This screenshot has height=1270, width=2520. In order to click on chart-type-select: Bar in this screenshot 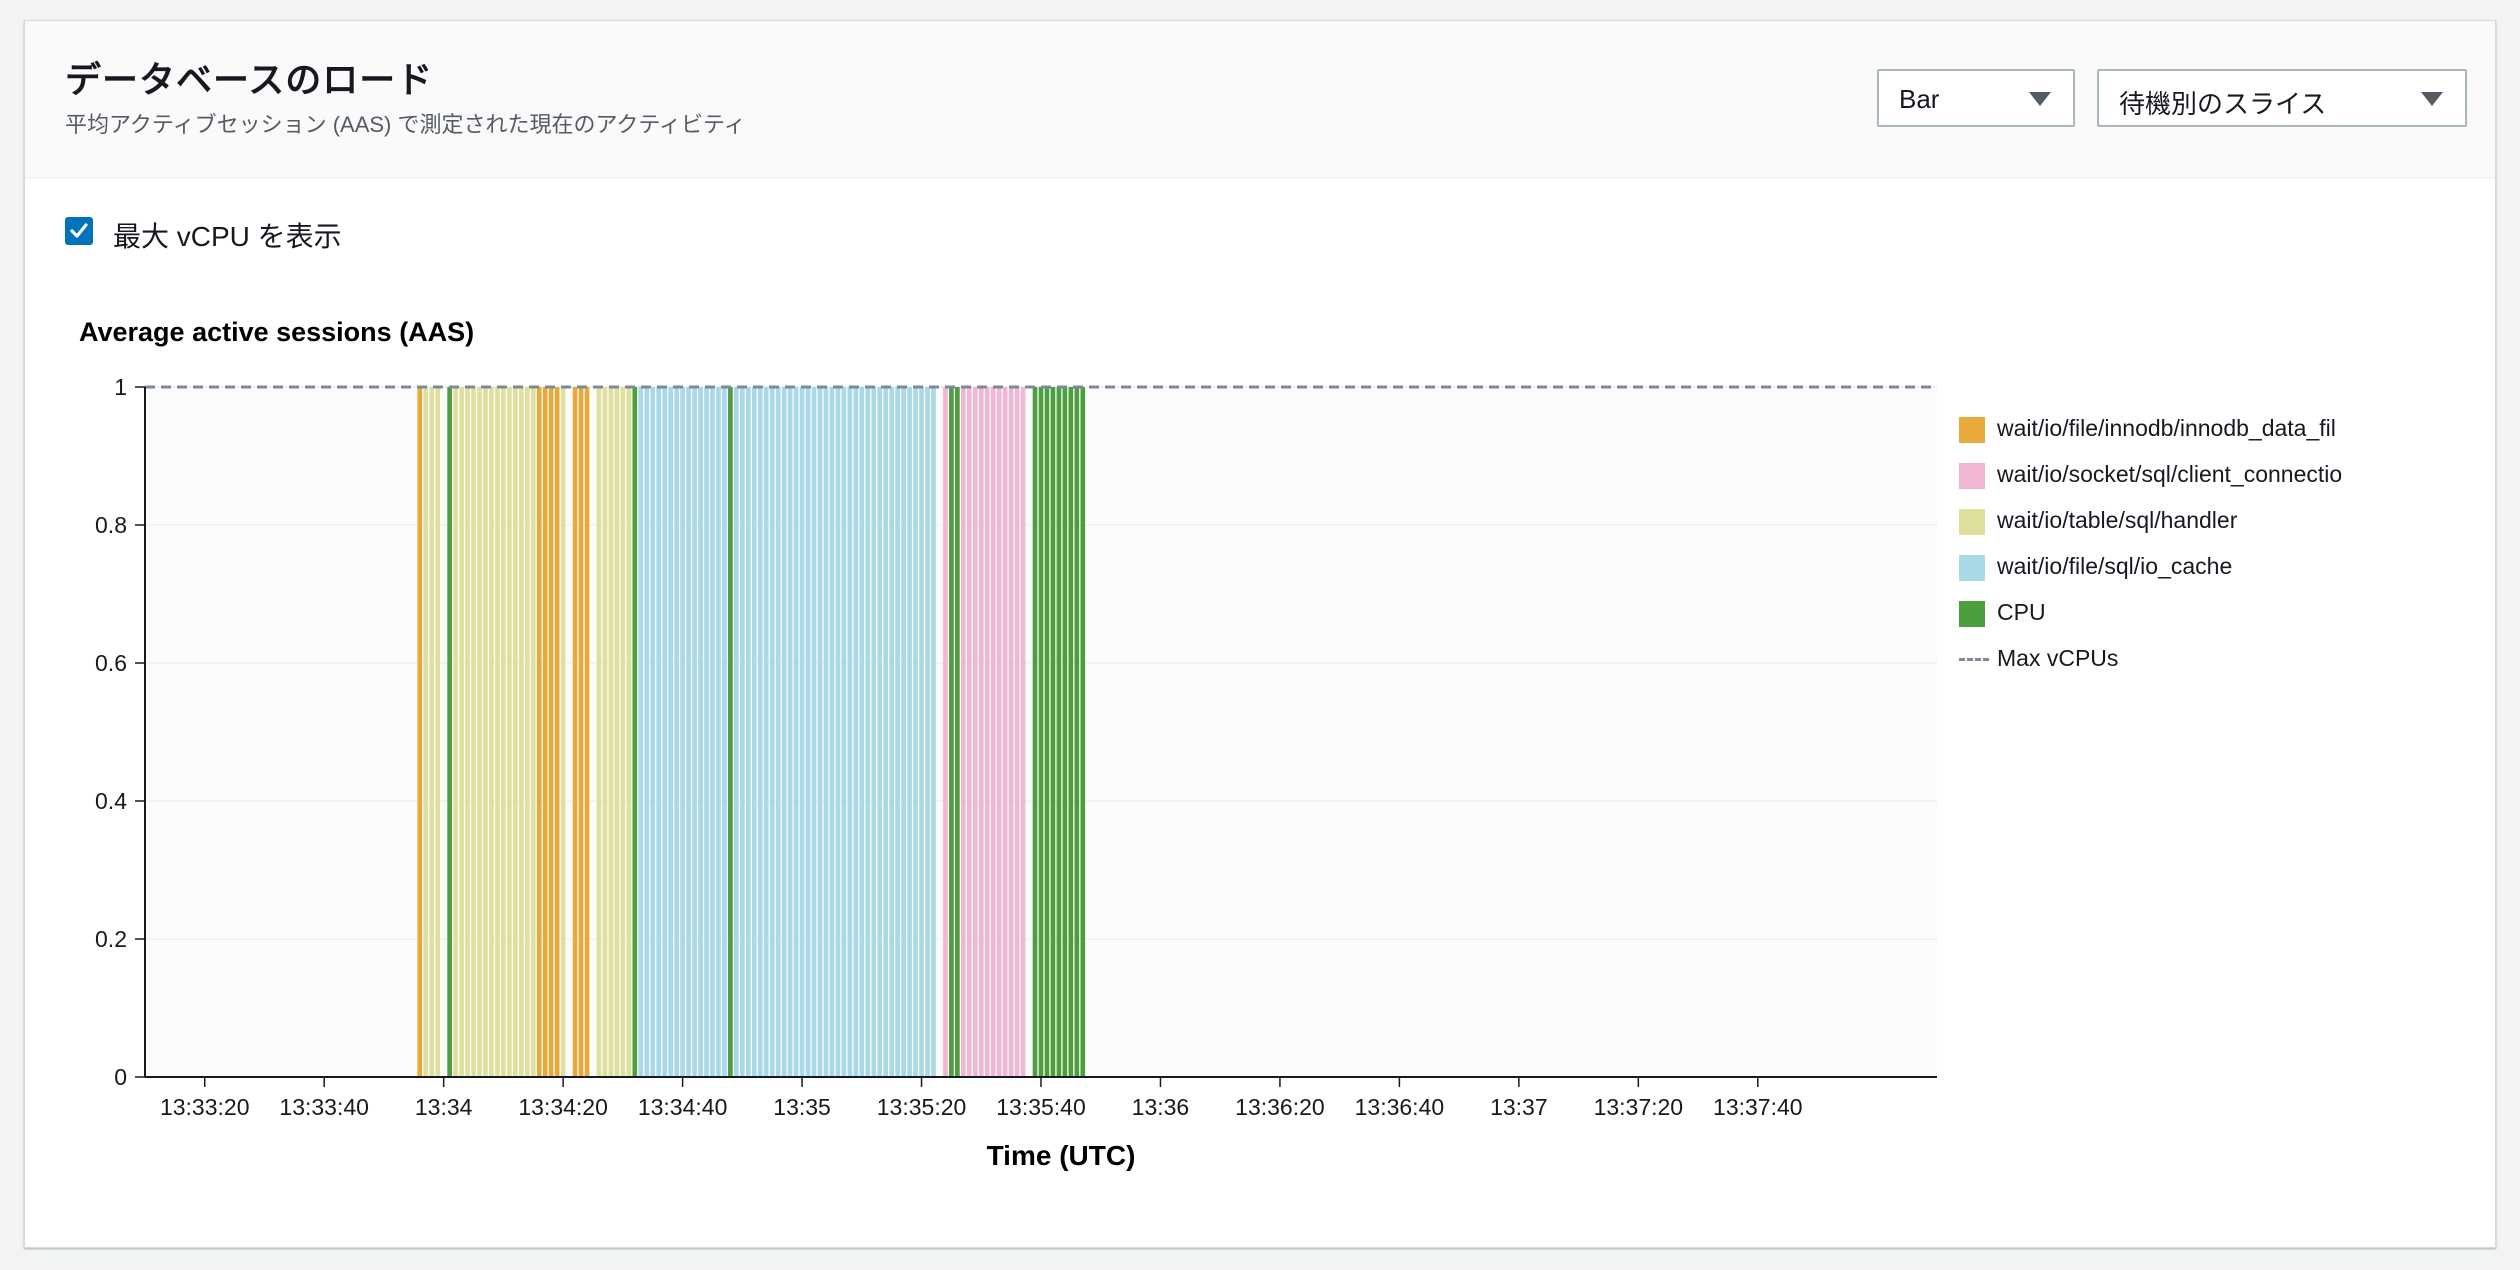, I will do `click(1976, 98)`.